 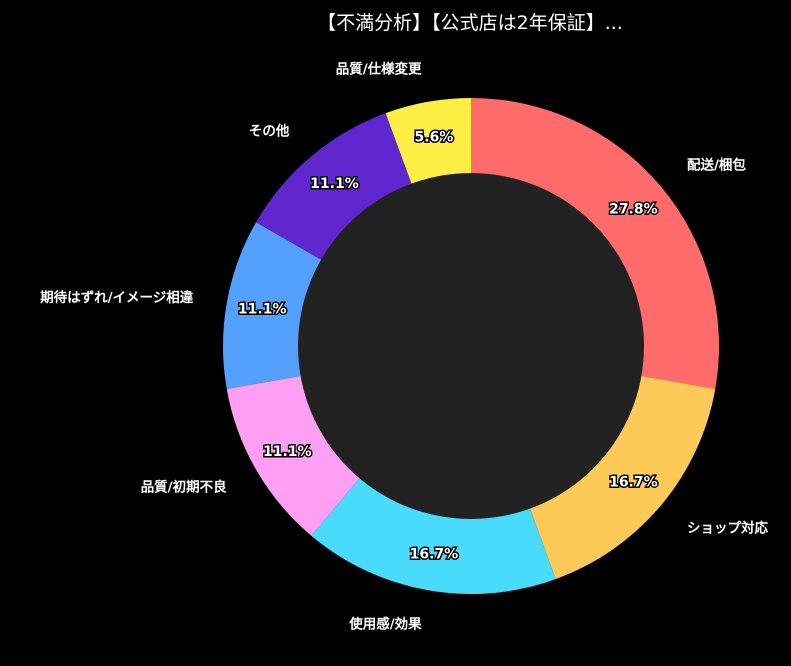 What do you see at coordinates (385, 624) in the screenshot?
I see `category-label: 使用感/効果` at bounding box center [385, 624].